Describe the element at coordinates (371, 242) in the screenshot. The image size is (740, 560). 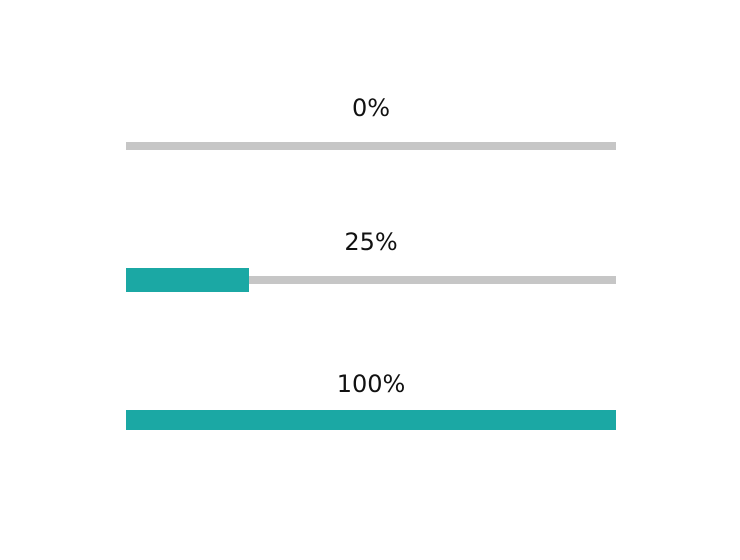
I see `progress-label-1: 25%` at that location.